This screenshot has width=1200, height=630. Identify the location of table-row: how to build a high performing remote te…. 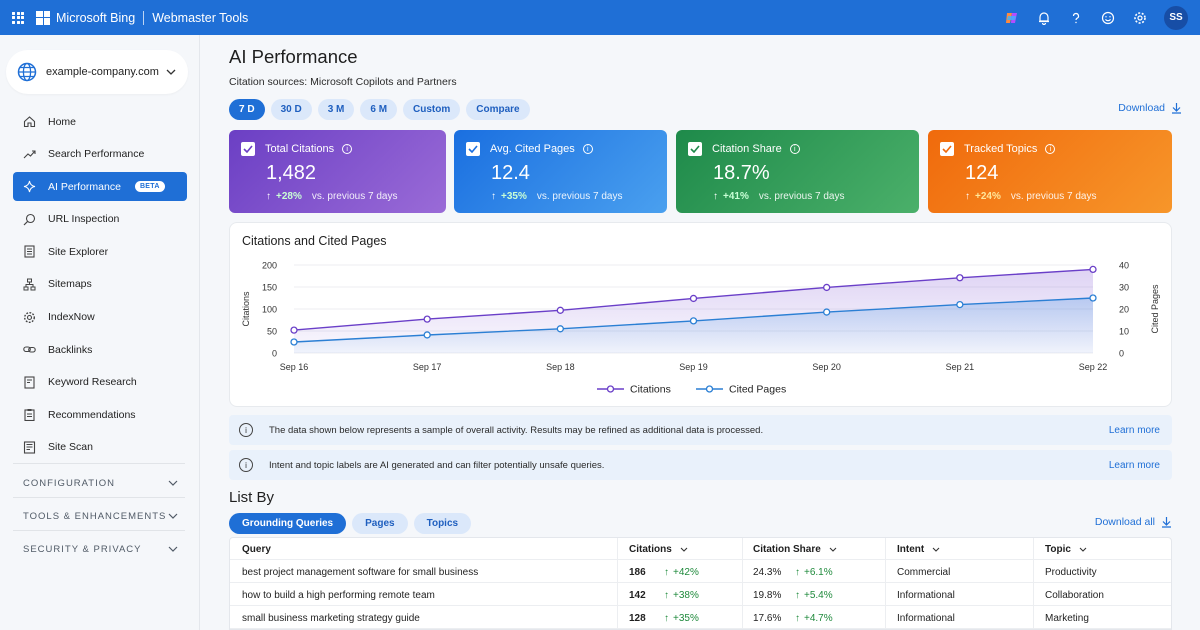
(700, 595).